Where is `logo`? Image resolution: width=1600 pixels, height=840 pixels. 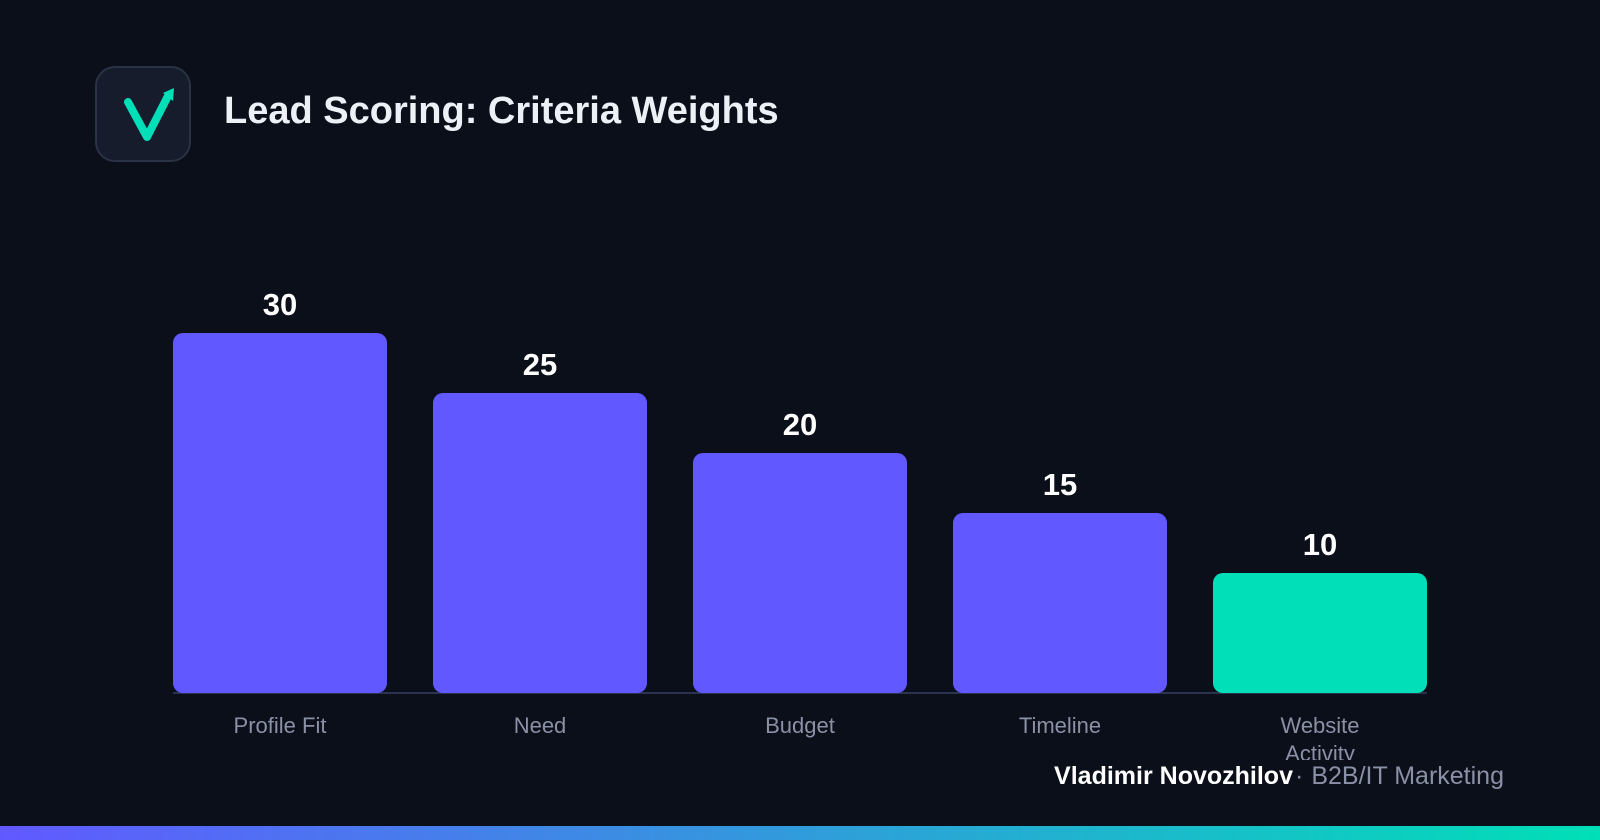
logo is located at coordinates (143, 114).